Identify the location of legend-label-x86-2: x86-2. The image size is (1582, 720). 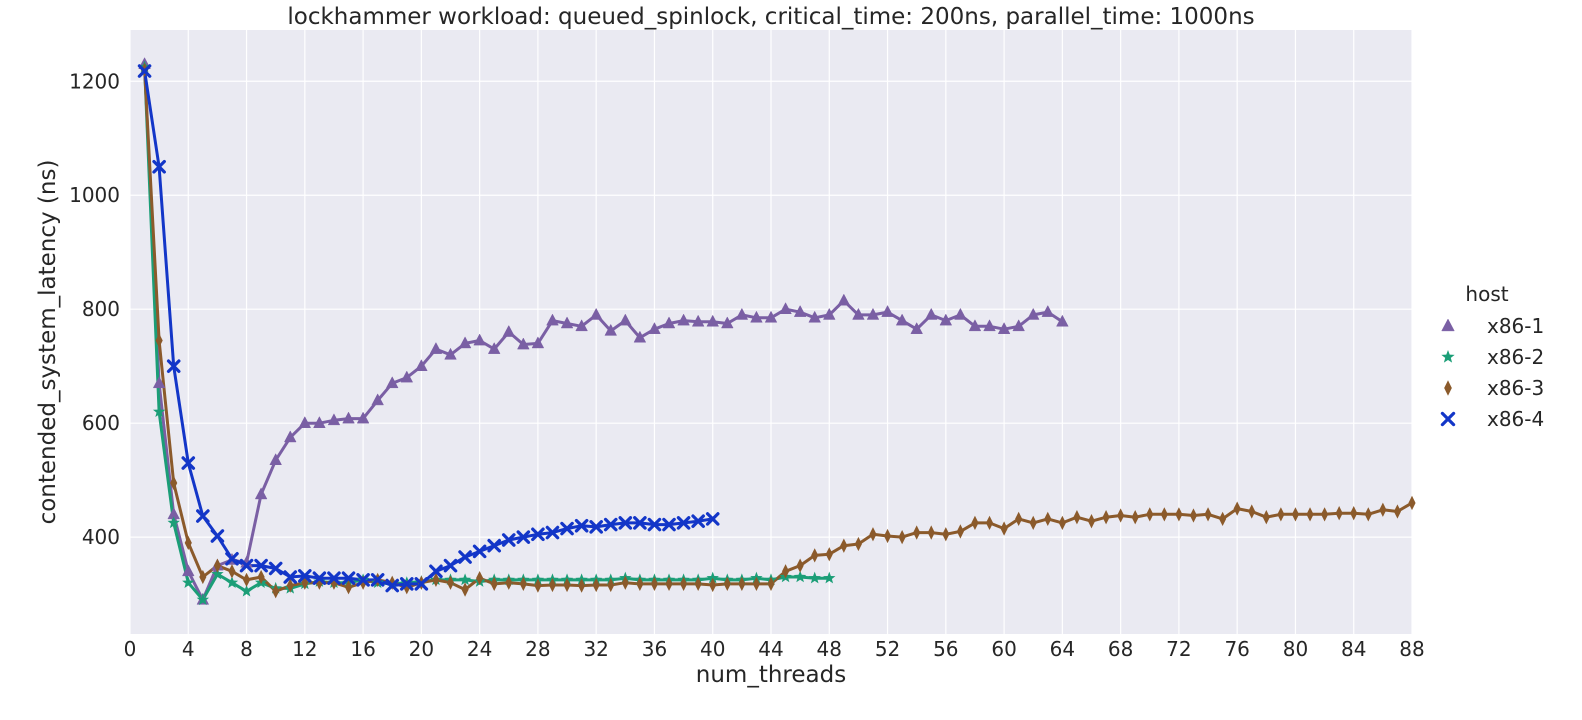
(1515, 357).